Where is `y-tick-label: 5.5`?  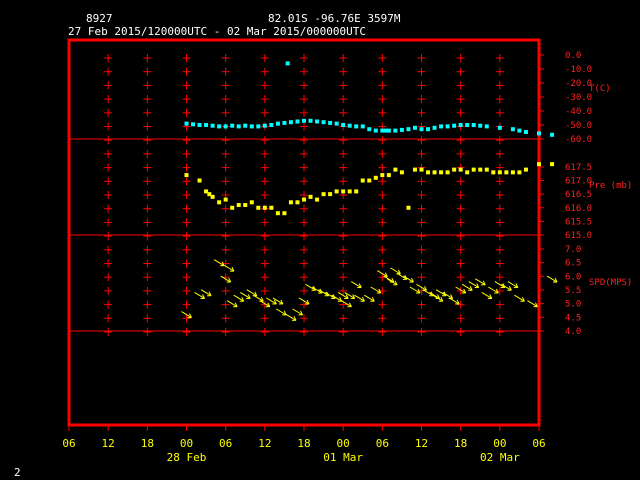
y-tick-label: 5.5 is located at coordinates (573, 291).